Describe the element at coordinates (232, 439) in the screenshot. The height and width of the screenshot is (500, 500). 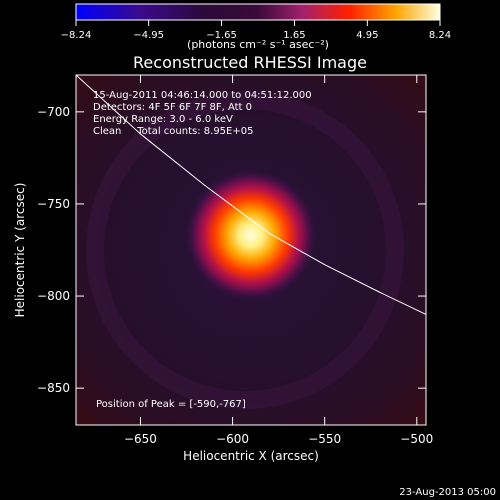
I see `x-tick-label: −600` at that location.